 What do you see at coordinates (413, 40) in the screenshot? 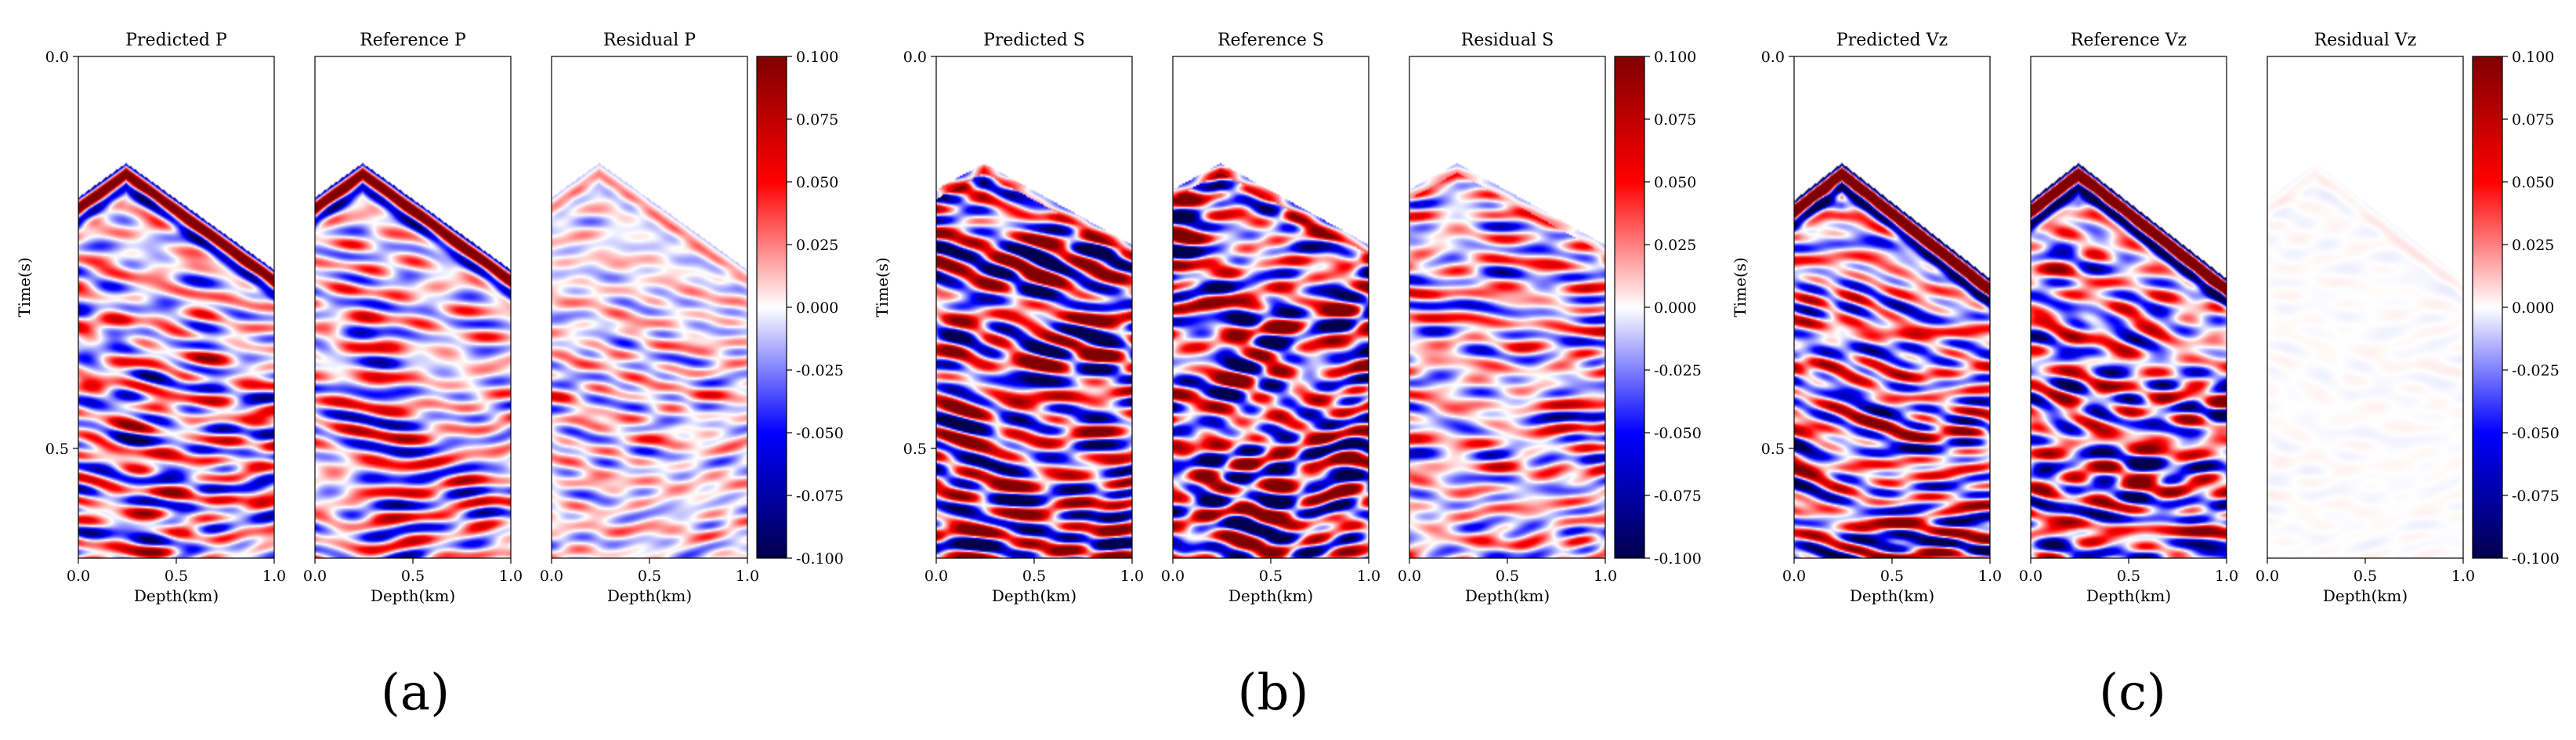
I see `panel-title: Reference P` at bounding box center [413, 40].